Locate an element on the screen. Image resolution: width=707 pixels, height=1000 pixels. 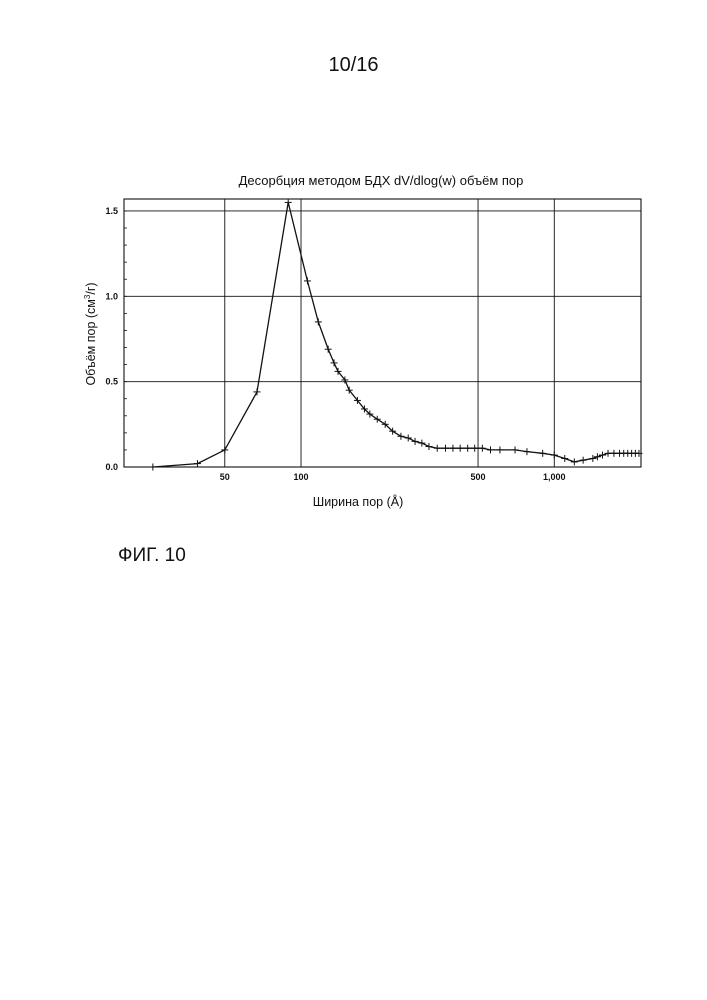
x-tick-label: 500 is located at coordinates (478, 477).